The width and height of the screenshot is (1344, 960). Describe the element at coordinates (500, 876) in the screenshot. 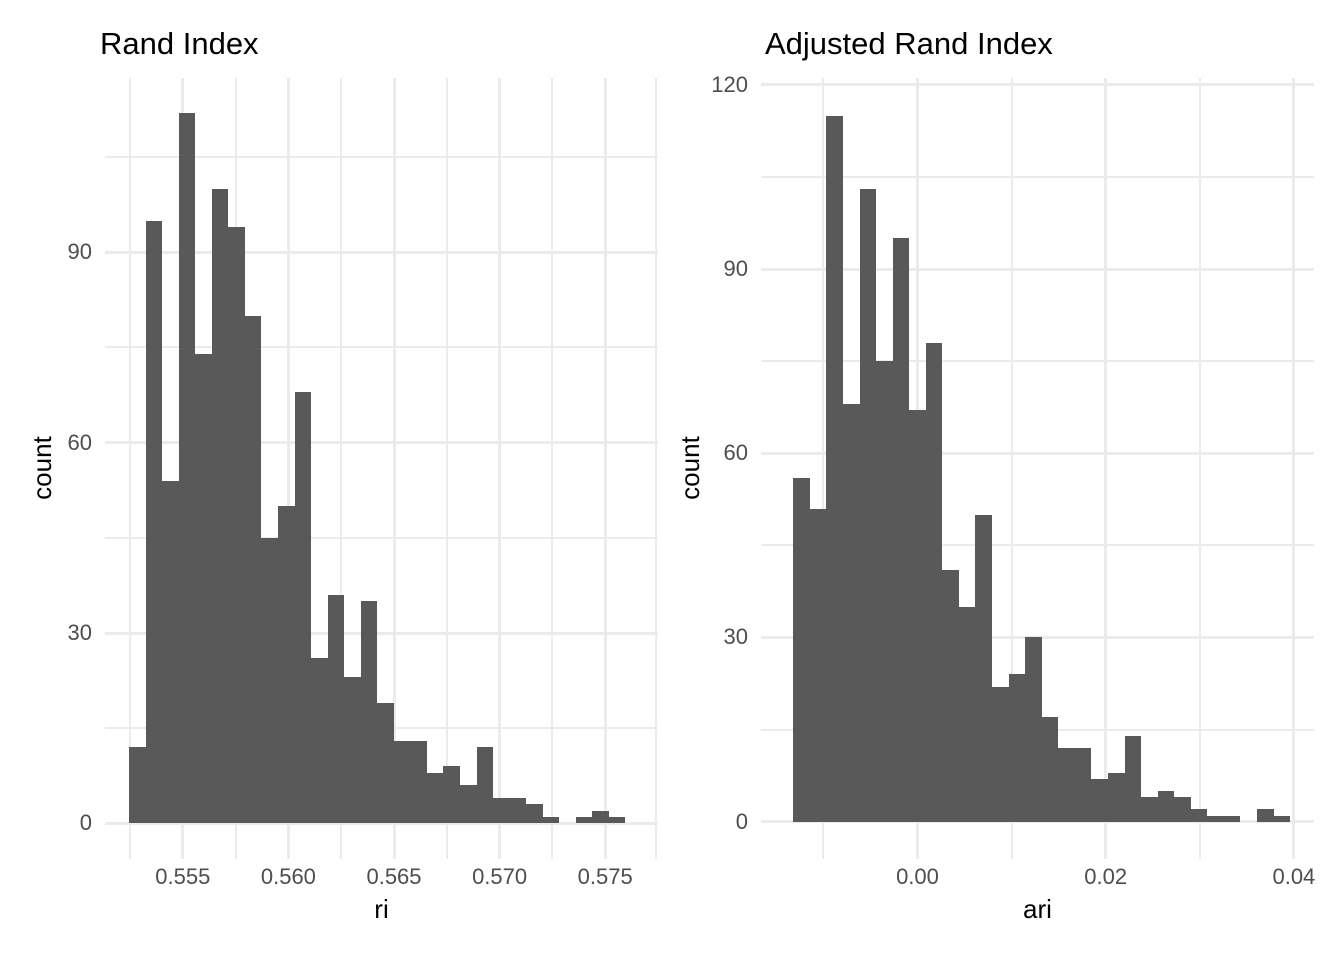

I see `x-axis-tick-label: 0.570` at that location.